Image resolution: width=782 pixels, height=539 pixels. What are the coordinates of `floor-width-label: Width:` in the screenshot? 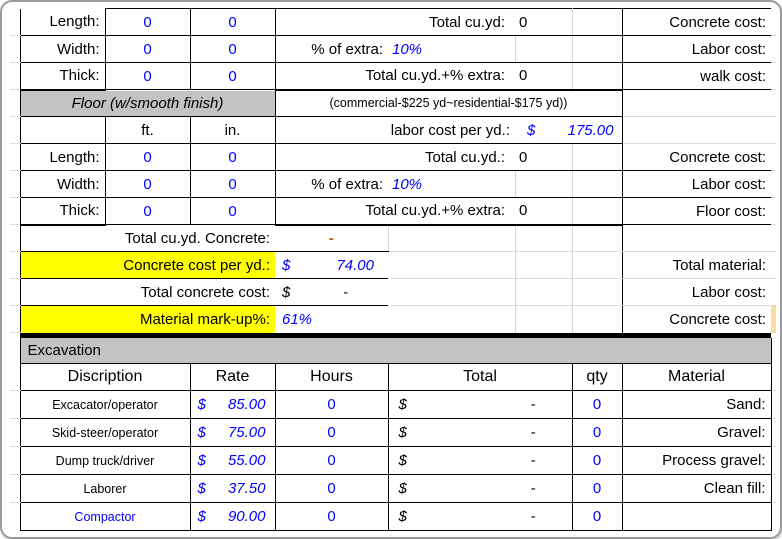 It's located at (62, 184).